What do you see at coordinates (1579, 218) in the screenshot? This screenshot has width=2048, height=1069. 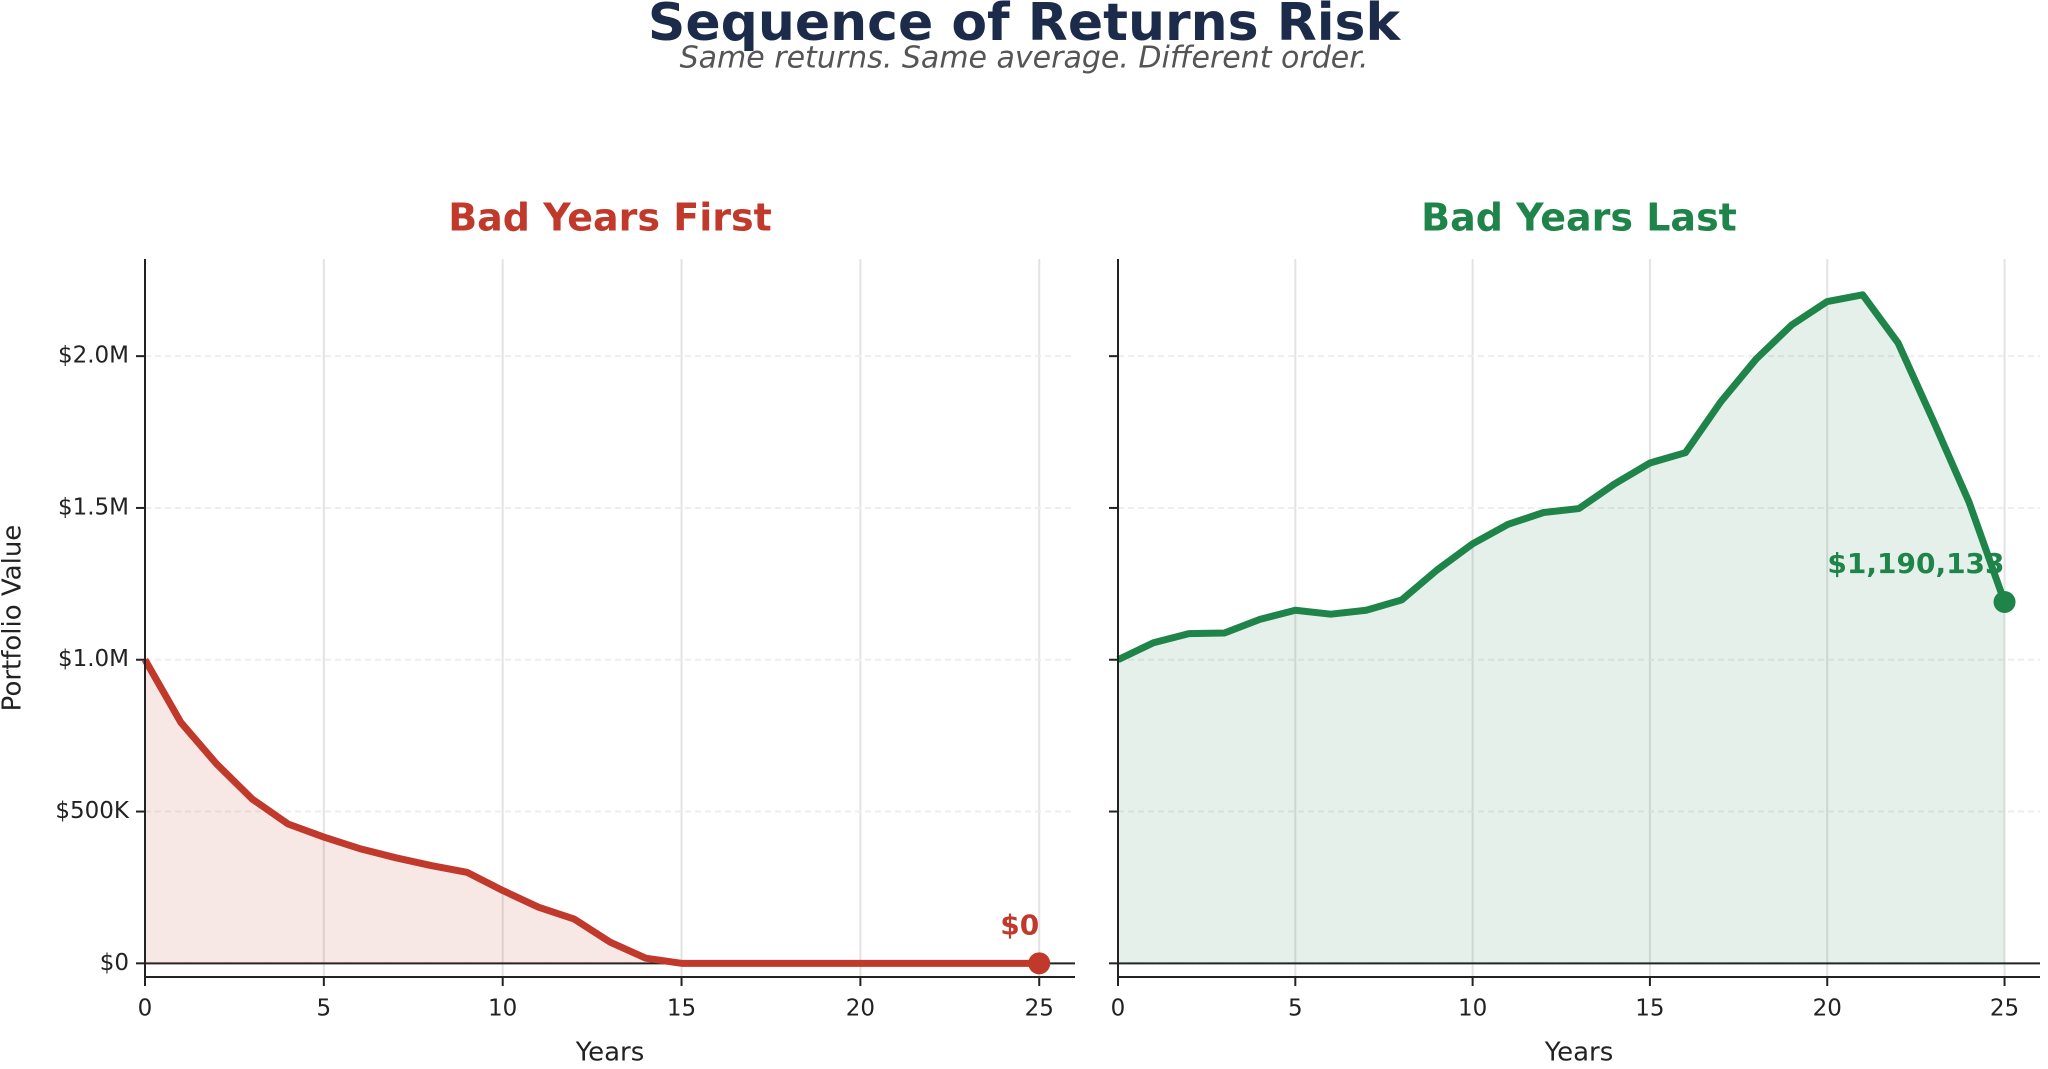 I see `panel-title: Bad Years Last` at bounding box center [1579, 218].